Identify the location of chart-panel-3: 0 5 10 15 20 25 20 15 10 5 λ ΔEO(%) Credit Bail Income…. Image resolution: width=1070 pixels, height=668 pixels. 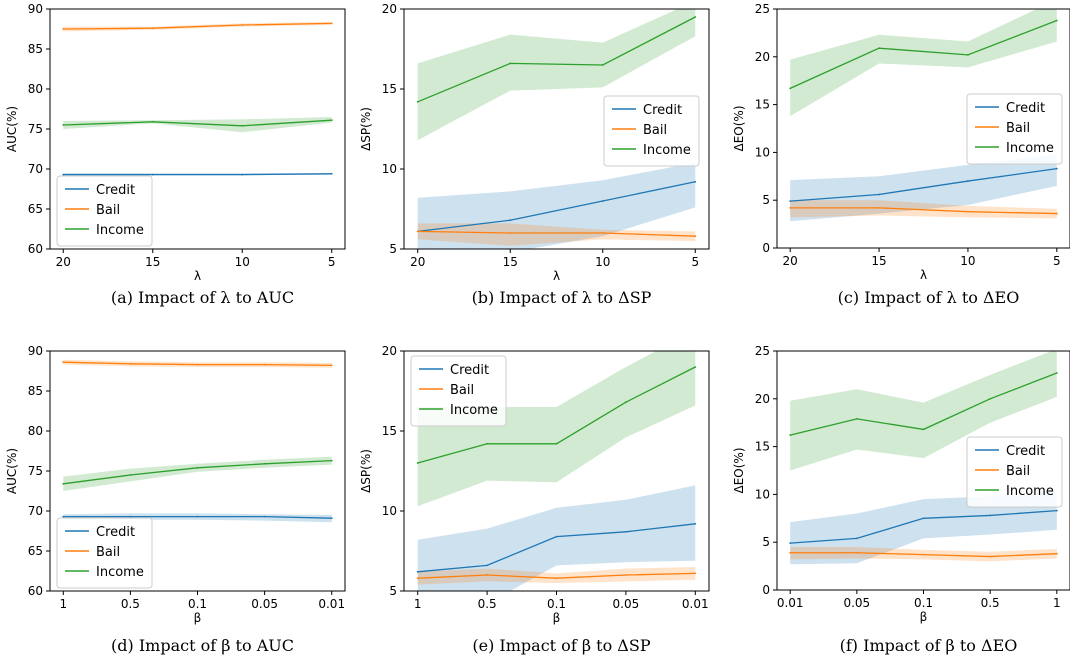
(901, 154).